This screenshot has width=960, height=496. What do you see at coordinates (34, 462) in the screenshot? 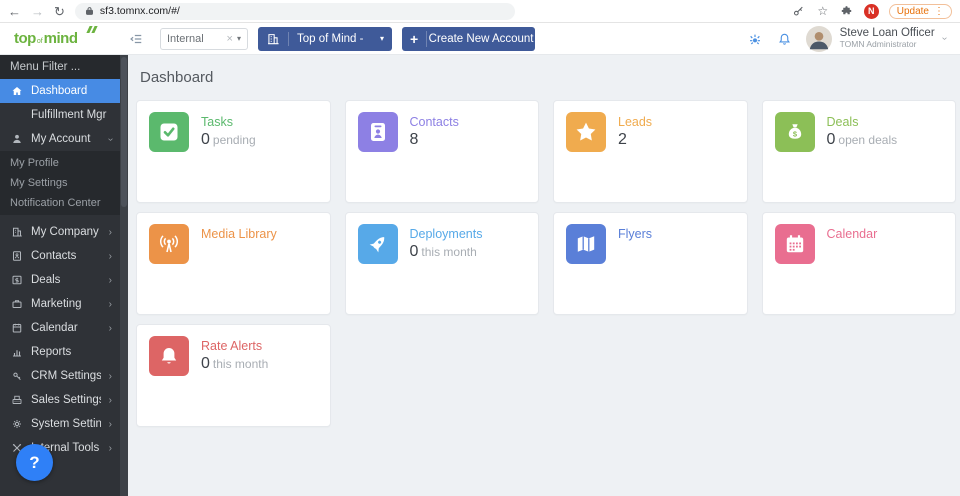
I see `help-button: ?` at bounding box center [34, 462].